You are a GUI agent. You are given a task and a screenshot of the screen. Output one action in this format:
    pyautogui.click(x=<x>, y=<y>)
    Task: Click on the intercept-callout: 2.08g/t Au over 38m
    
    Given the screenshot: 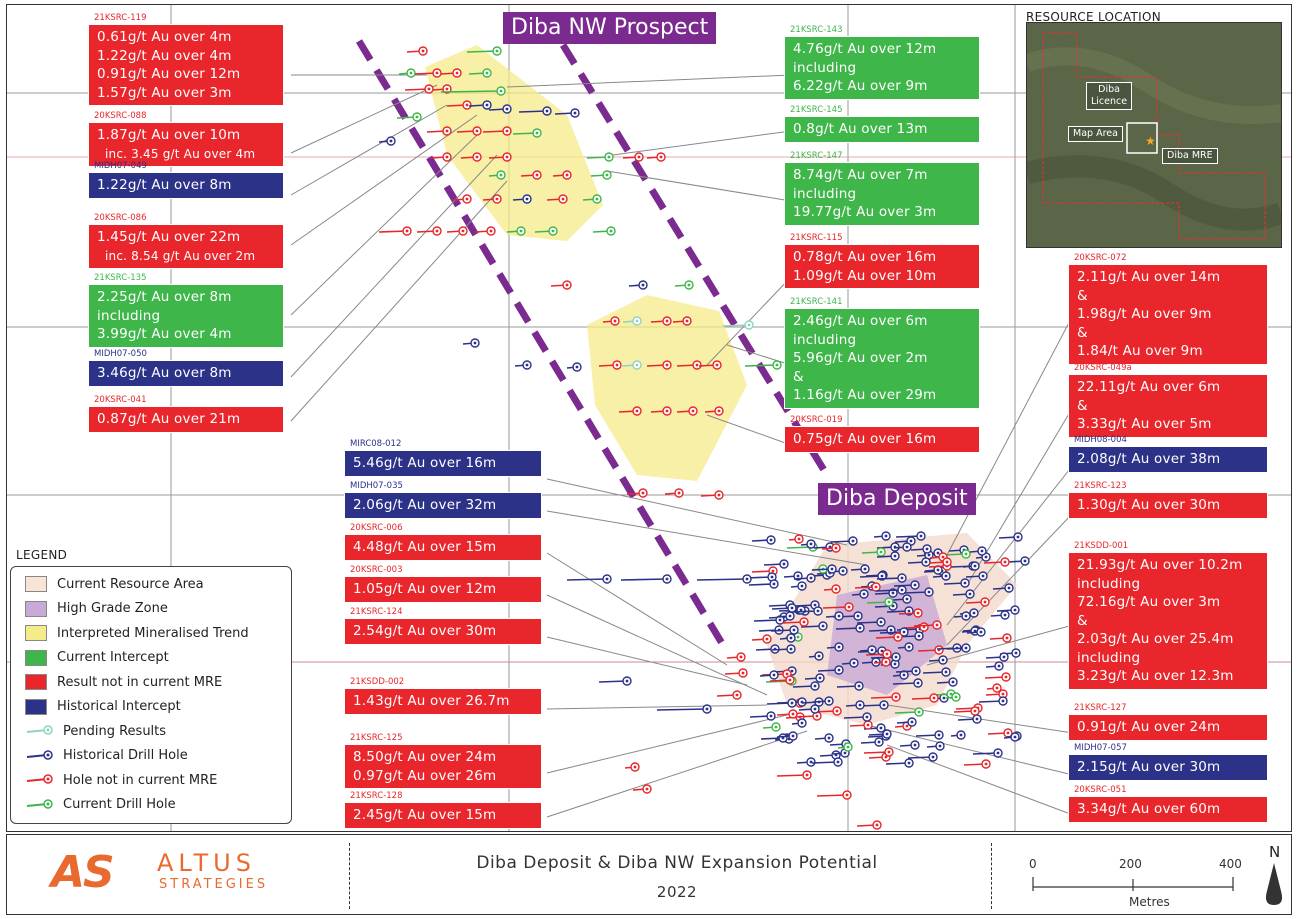 What is the action you would take?
    pyautogui.click(x=1168, y=459)
    